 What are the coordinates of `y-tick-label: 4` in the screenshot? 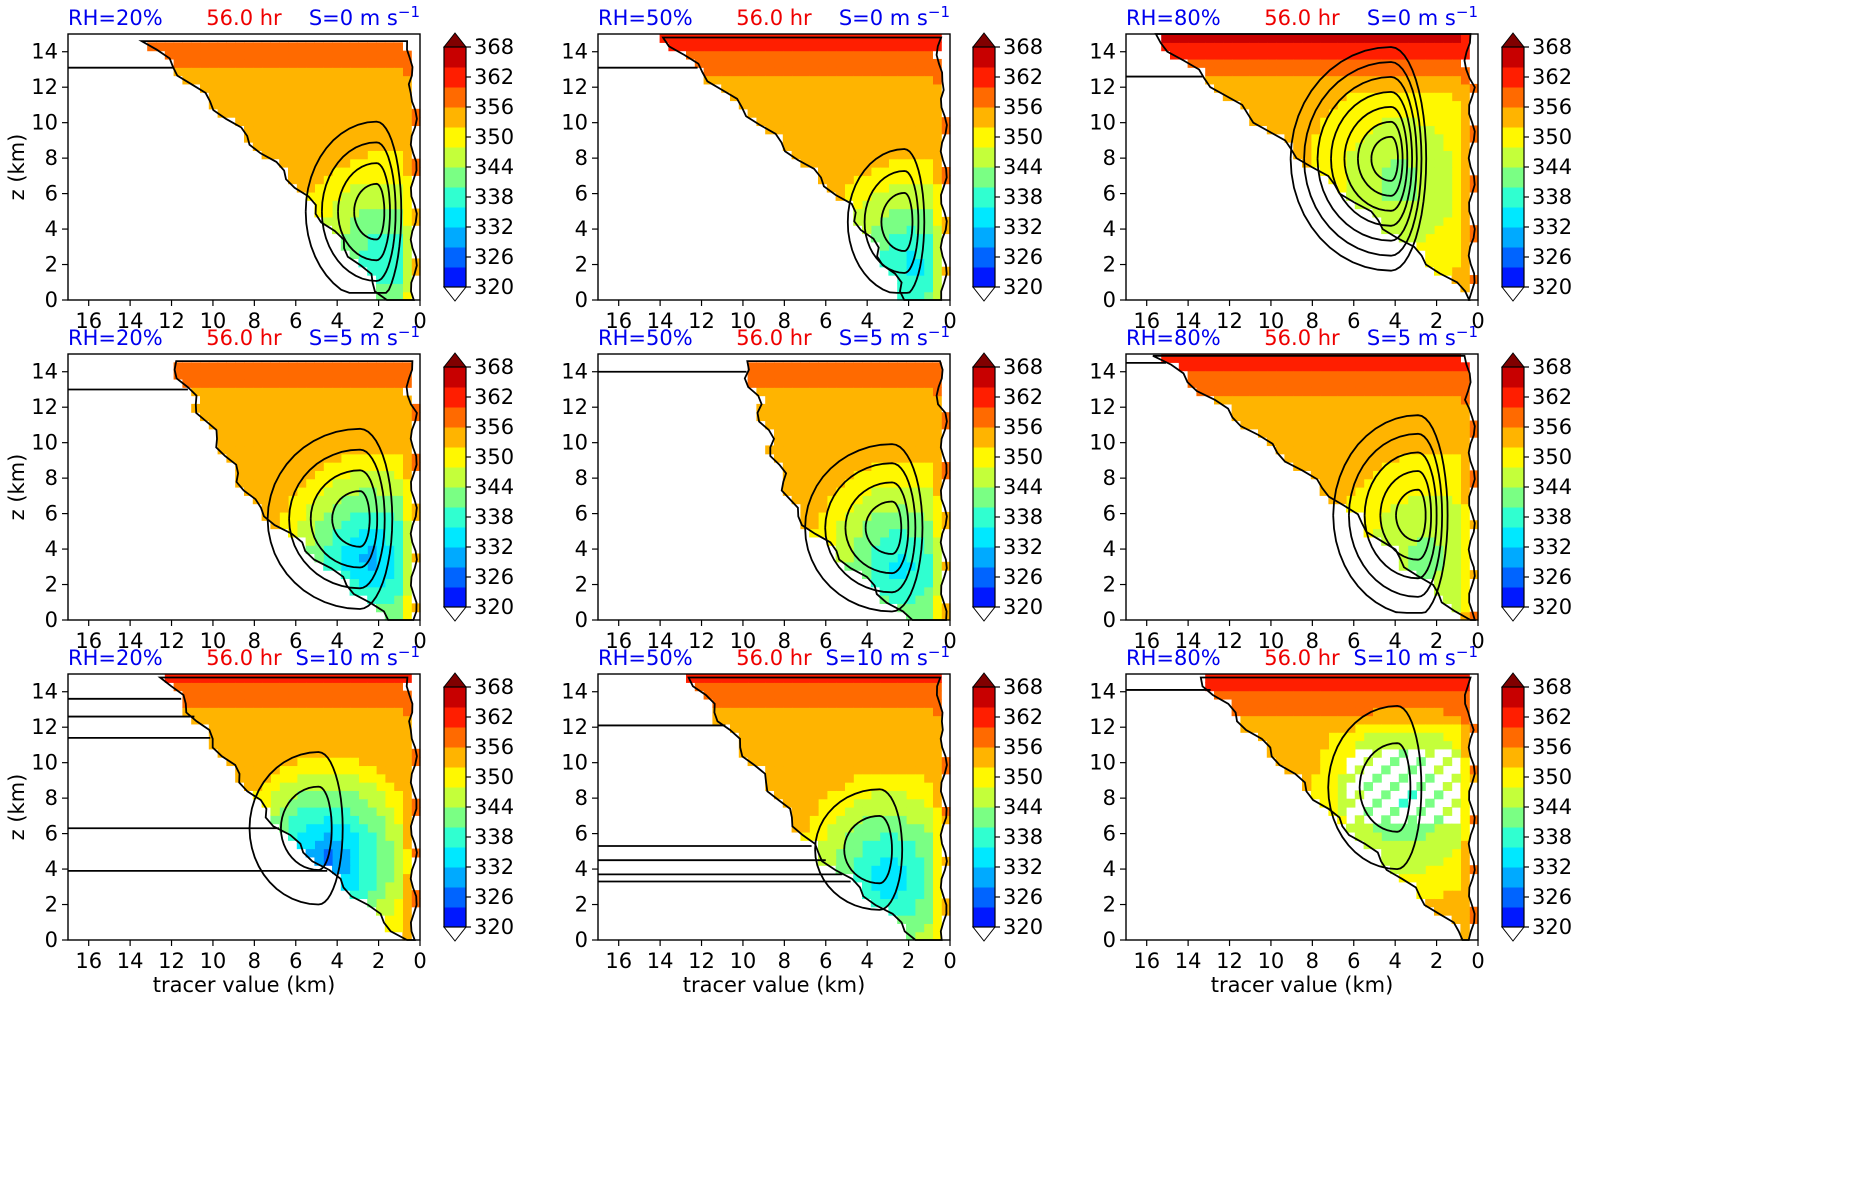 It's located at (581, 229).